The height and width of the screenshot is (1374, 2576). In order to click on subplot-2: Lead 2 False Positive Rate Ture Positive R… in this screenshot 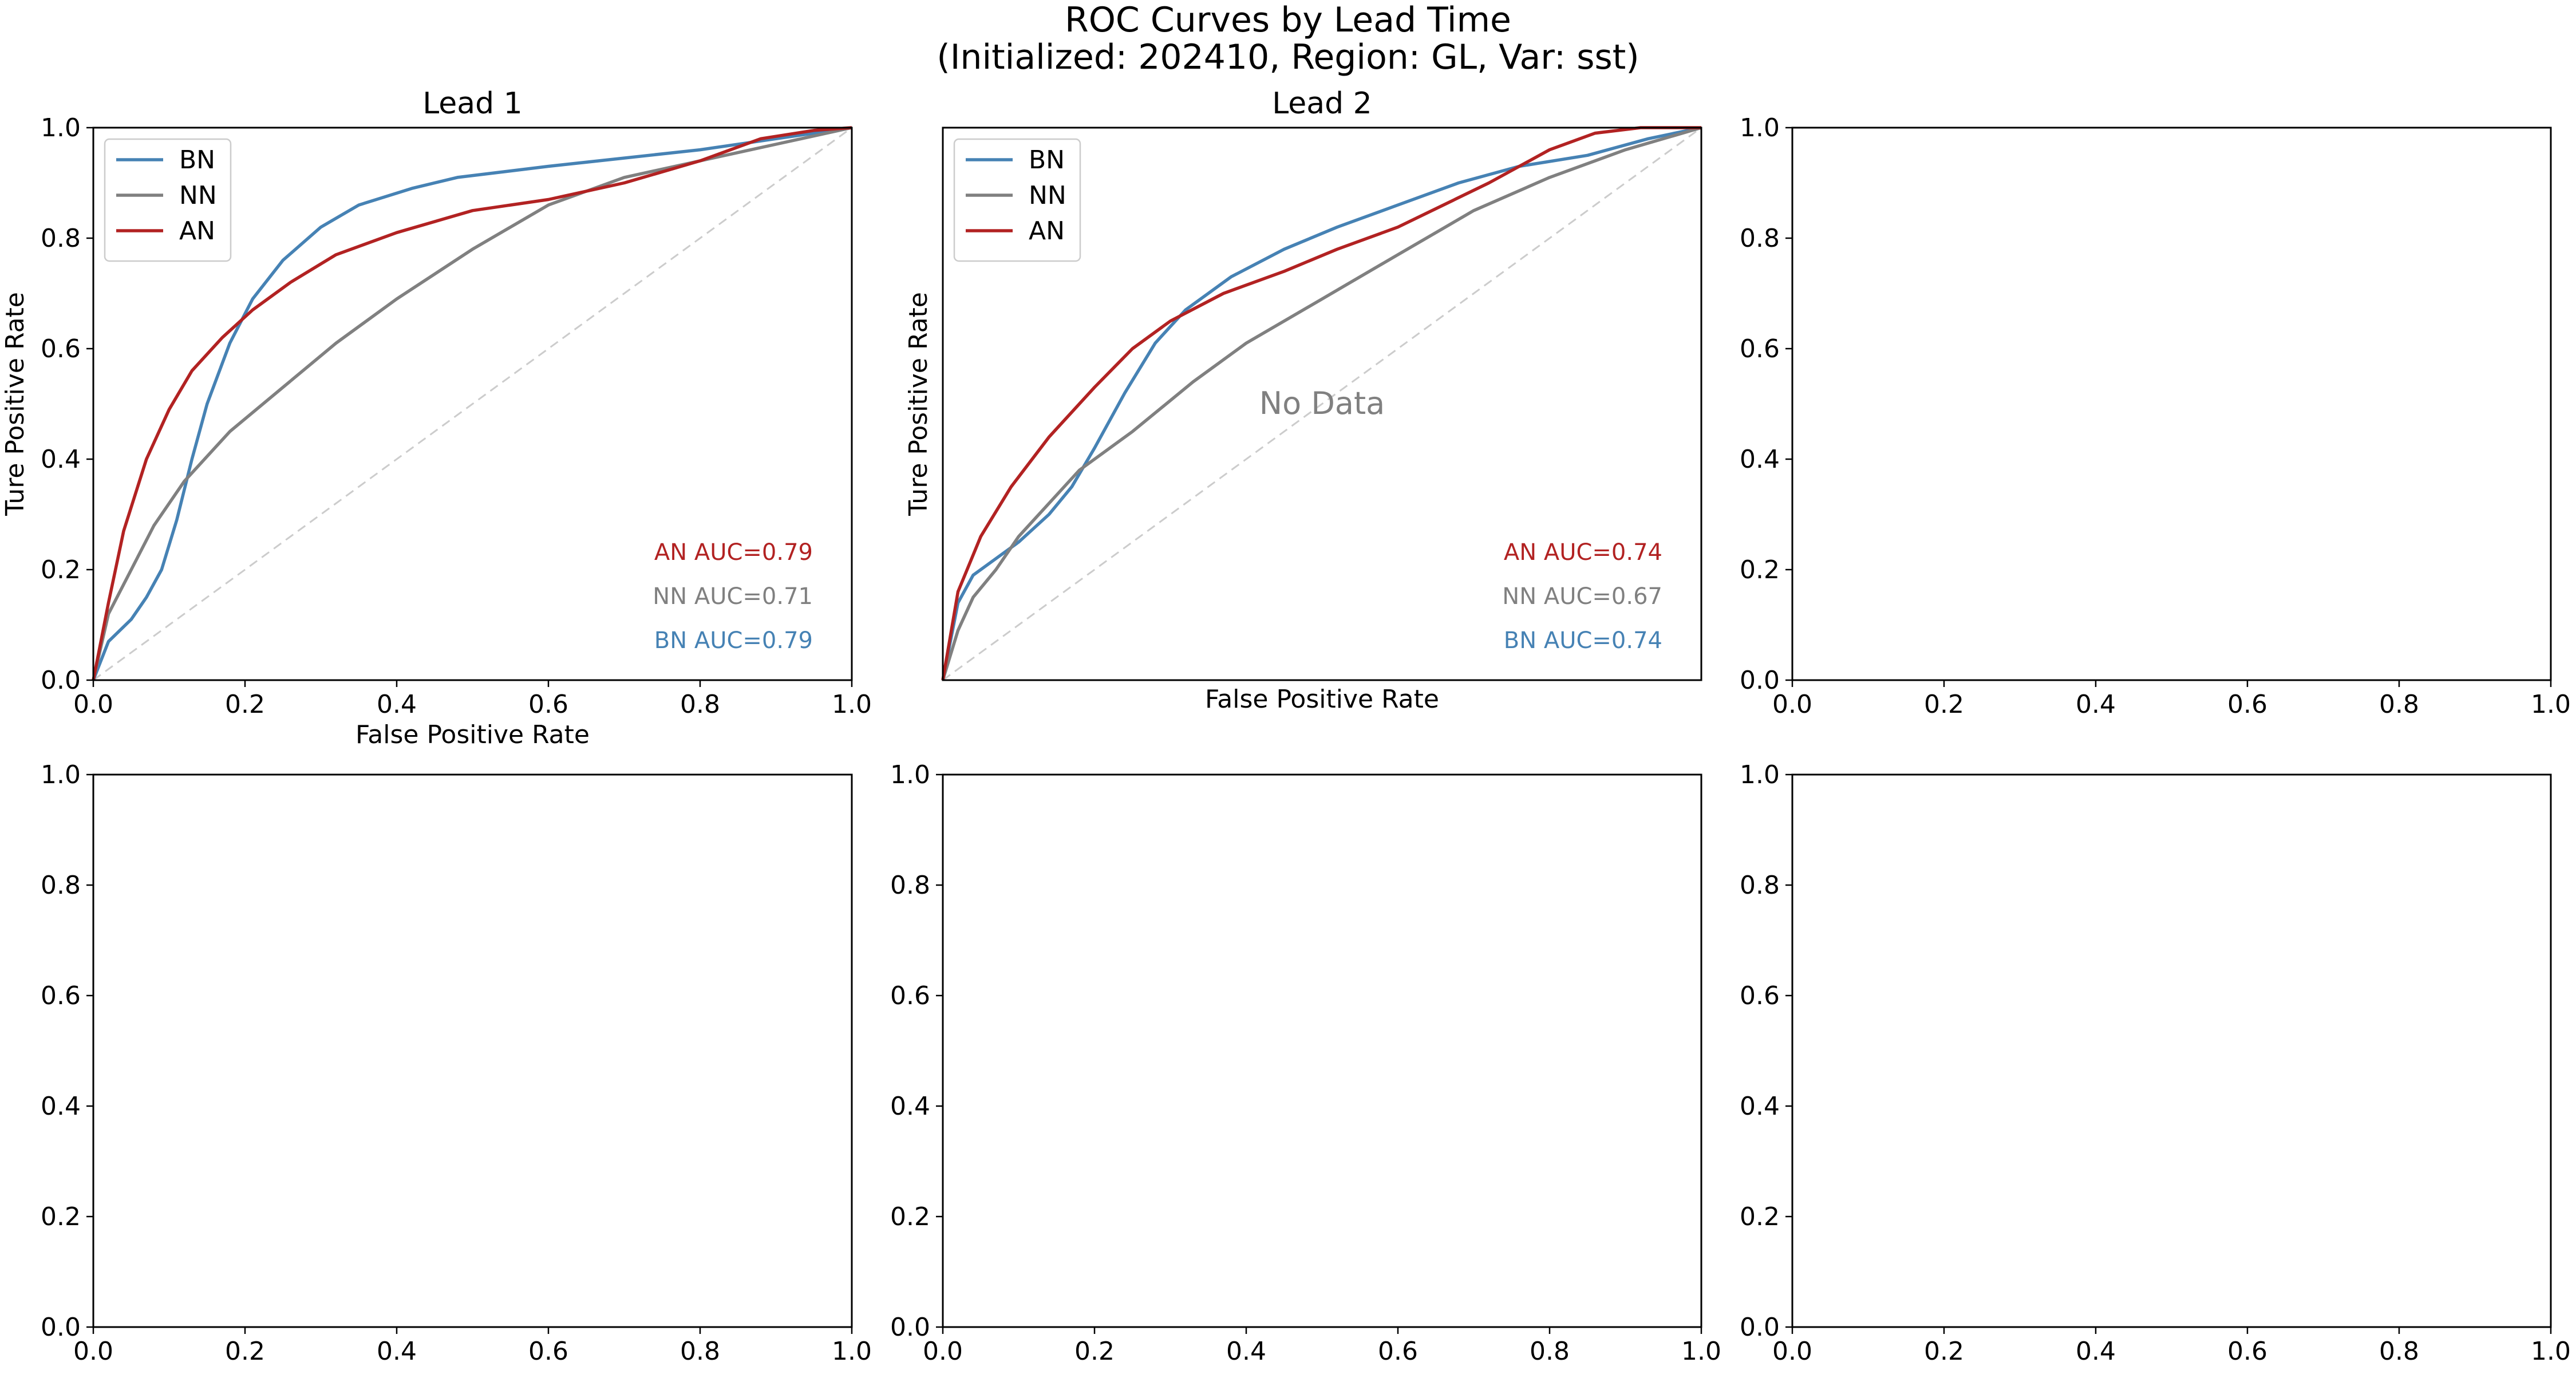, I will do `click(1303, 400)`.